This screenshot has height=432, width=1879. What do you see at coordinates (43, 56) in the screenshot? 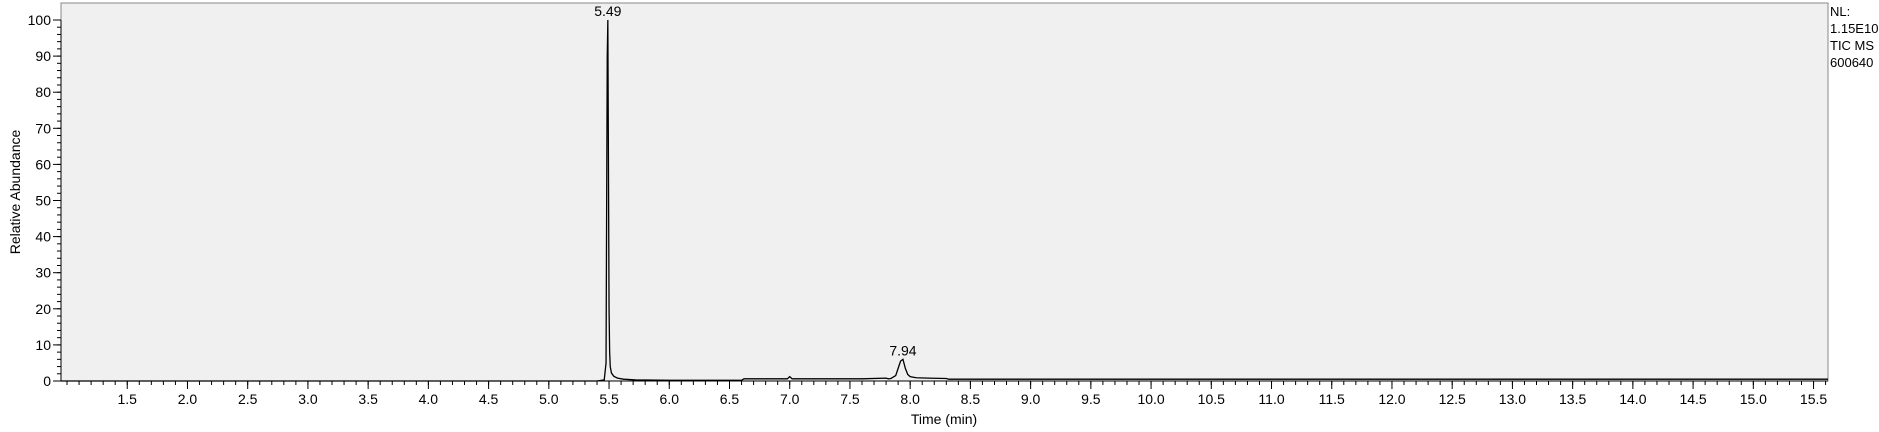
I see `y-tick-label: 90` at bounding box center [43, 56].